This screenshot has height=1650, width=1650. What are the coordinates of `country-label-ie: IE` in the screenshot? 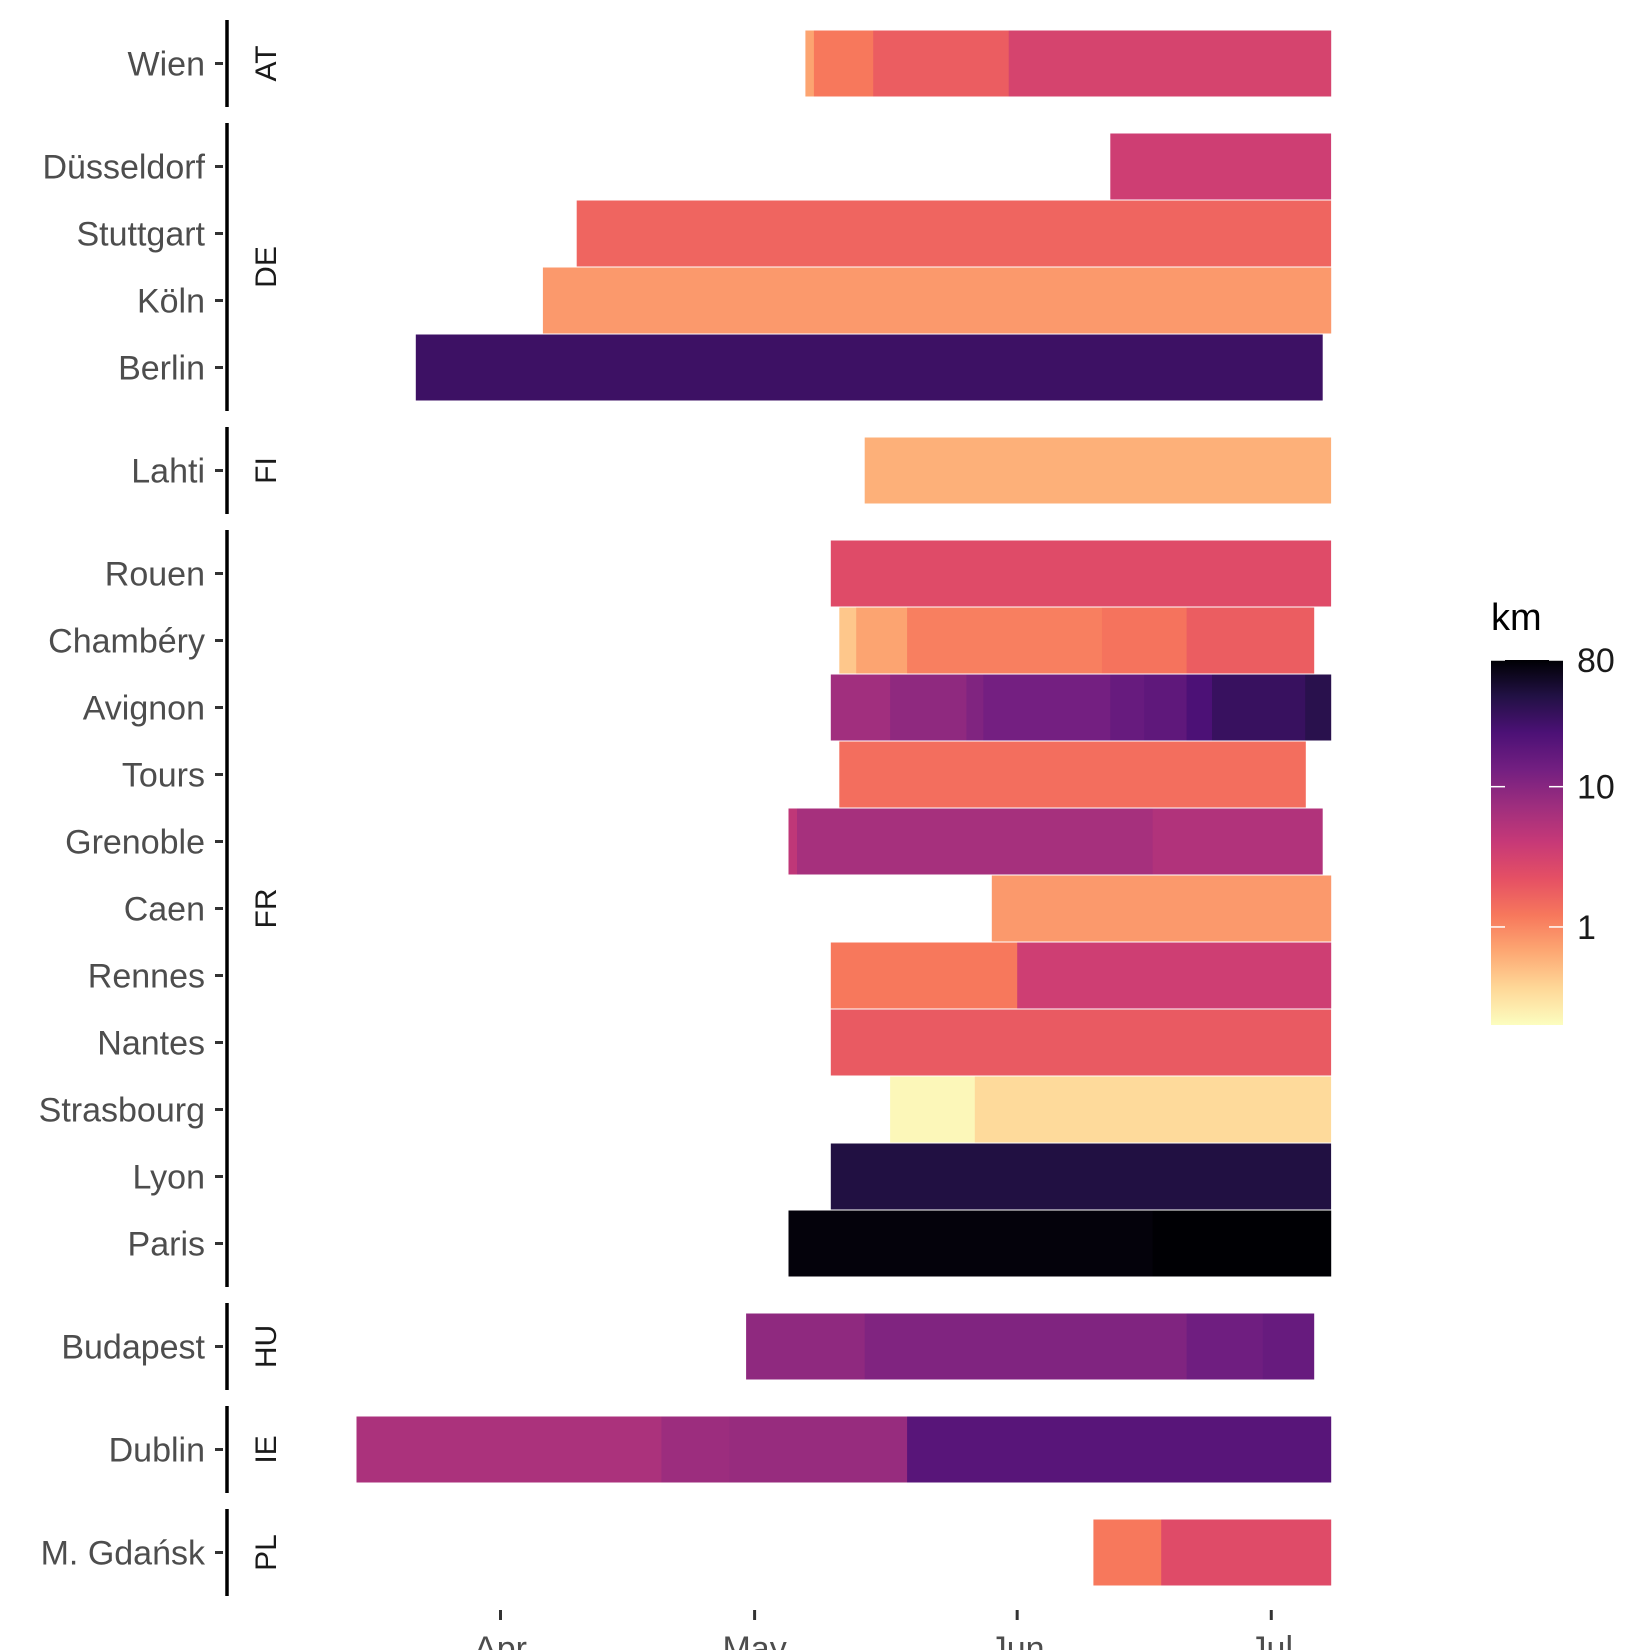 It's located at (266, 1449).